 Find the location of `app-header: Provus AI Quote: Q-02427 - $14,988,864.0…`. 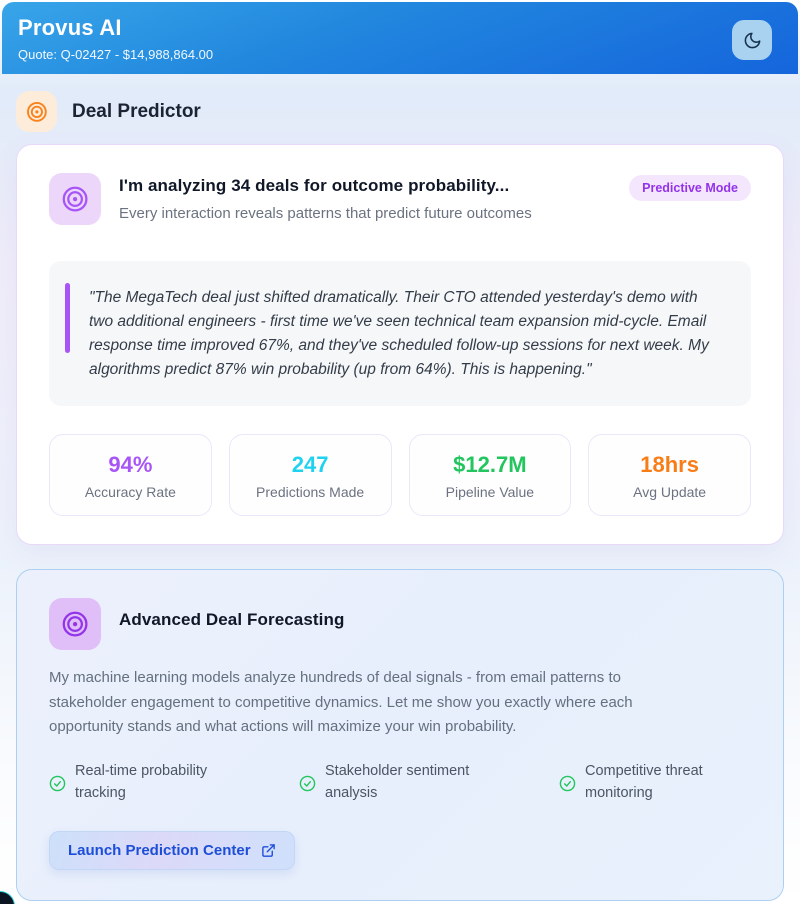

app-header: Provus AI Quote: Q-02427 - $14,988,864.0… is located at coordinates (400, 38).